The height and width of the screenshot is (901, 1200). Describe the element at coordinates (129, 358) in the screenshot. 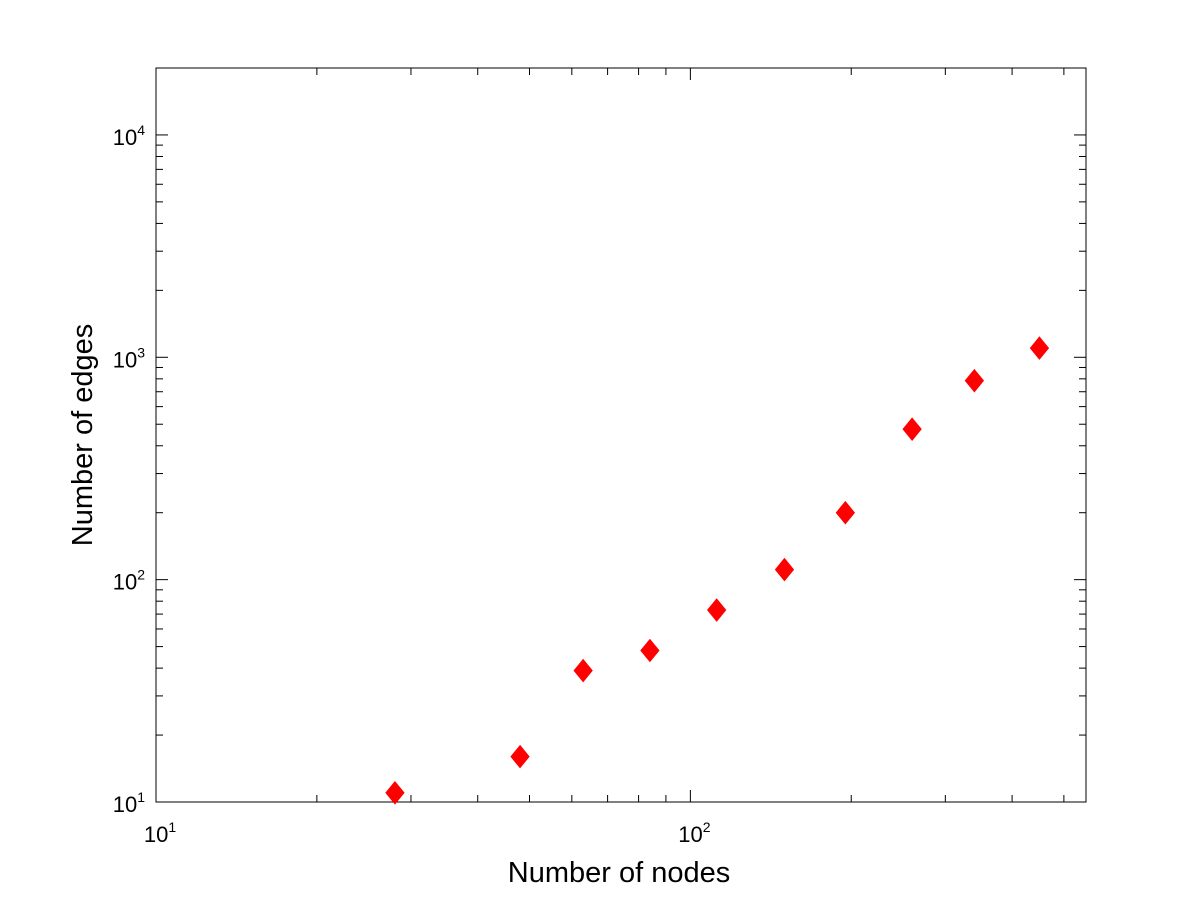

I see `y-tick-label: 10³` at that location.